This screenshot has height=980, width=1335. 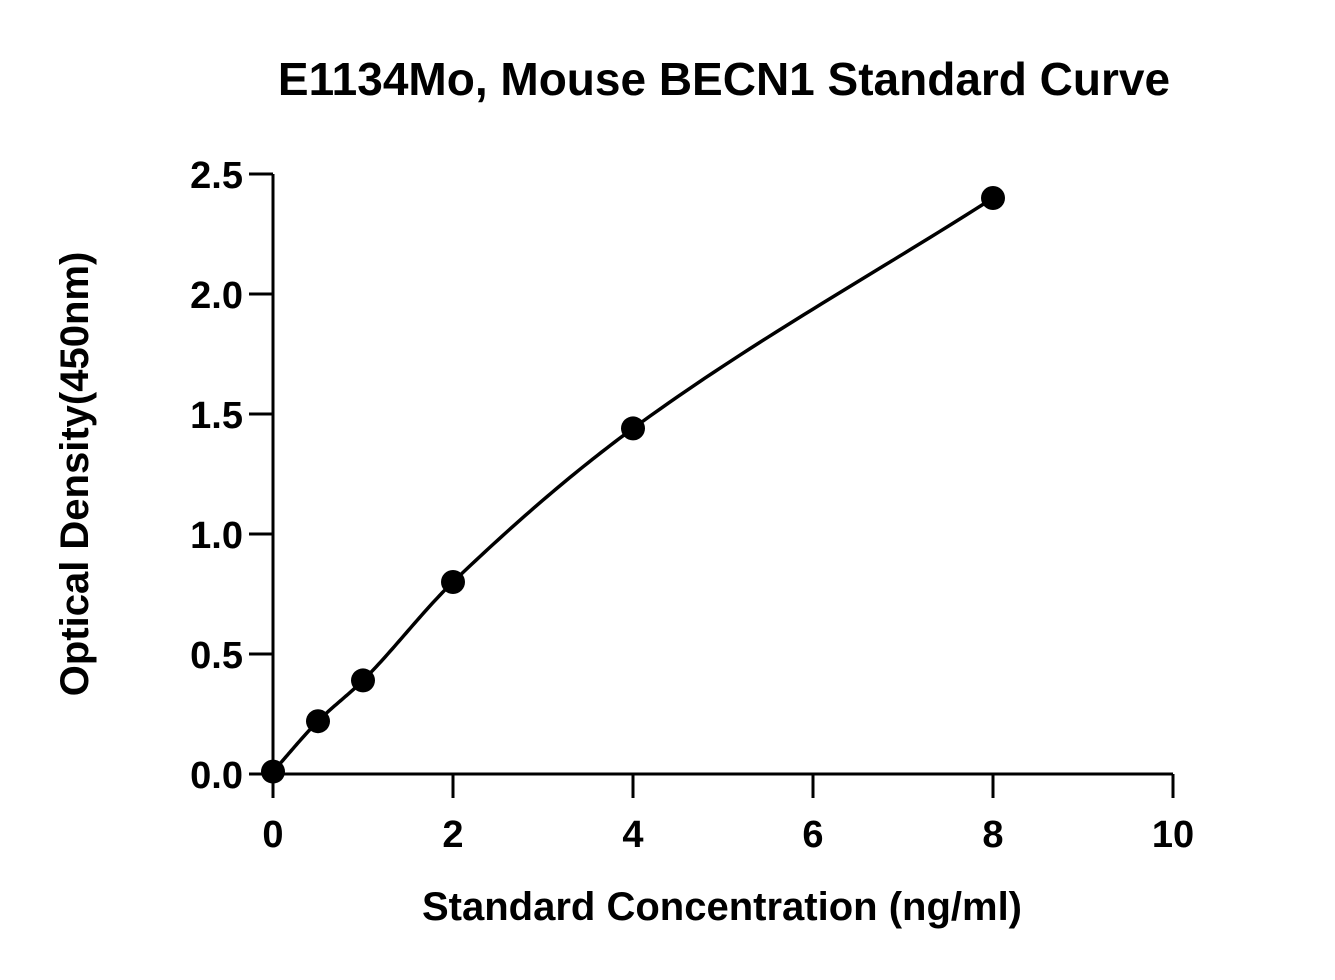 What do you see at coordinates (452, 835) in the screenshot?
I see `x-tick-label: 2` at bounding box center [452, 835].